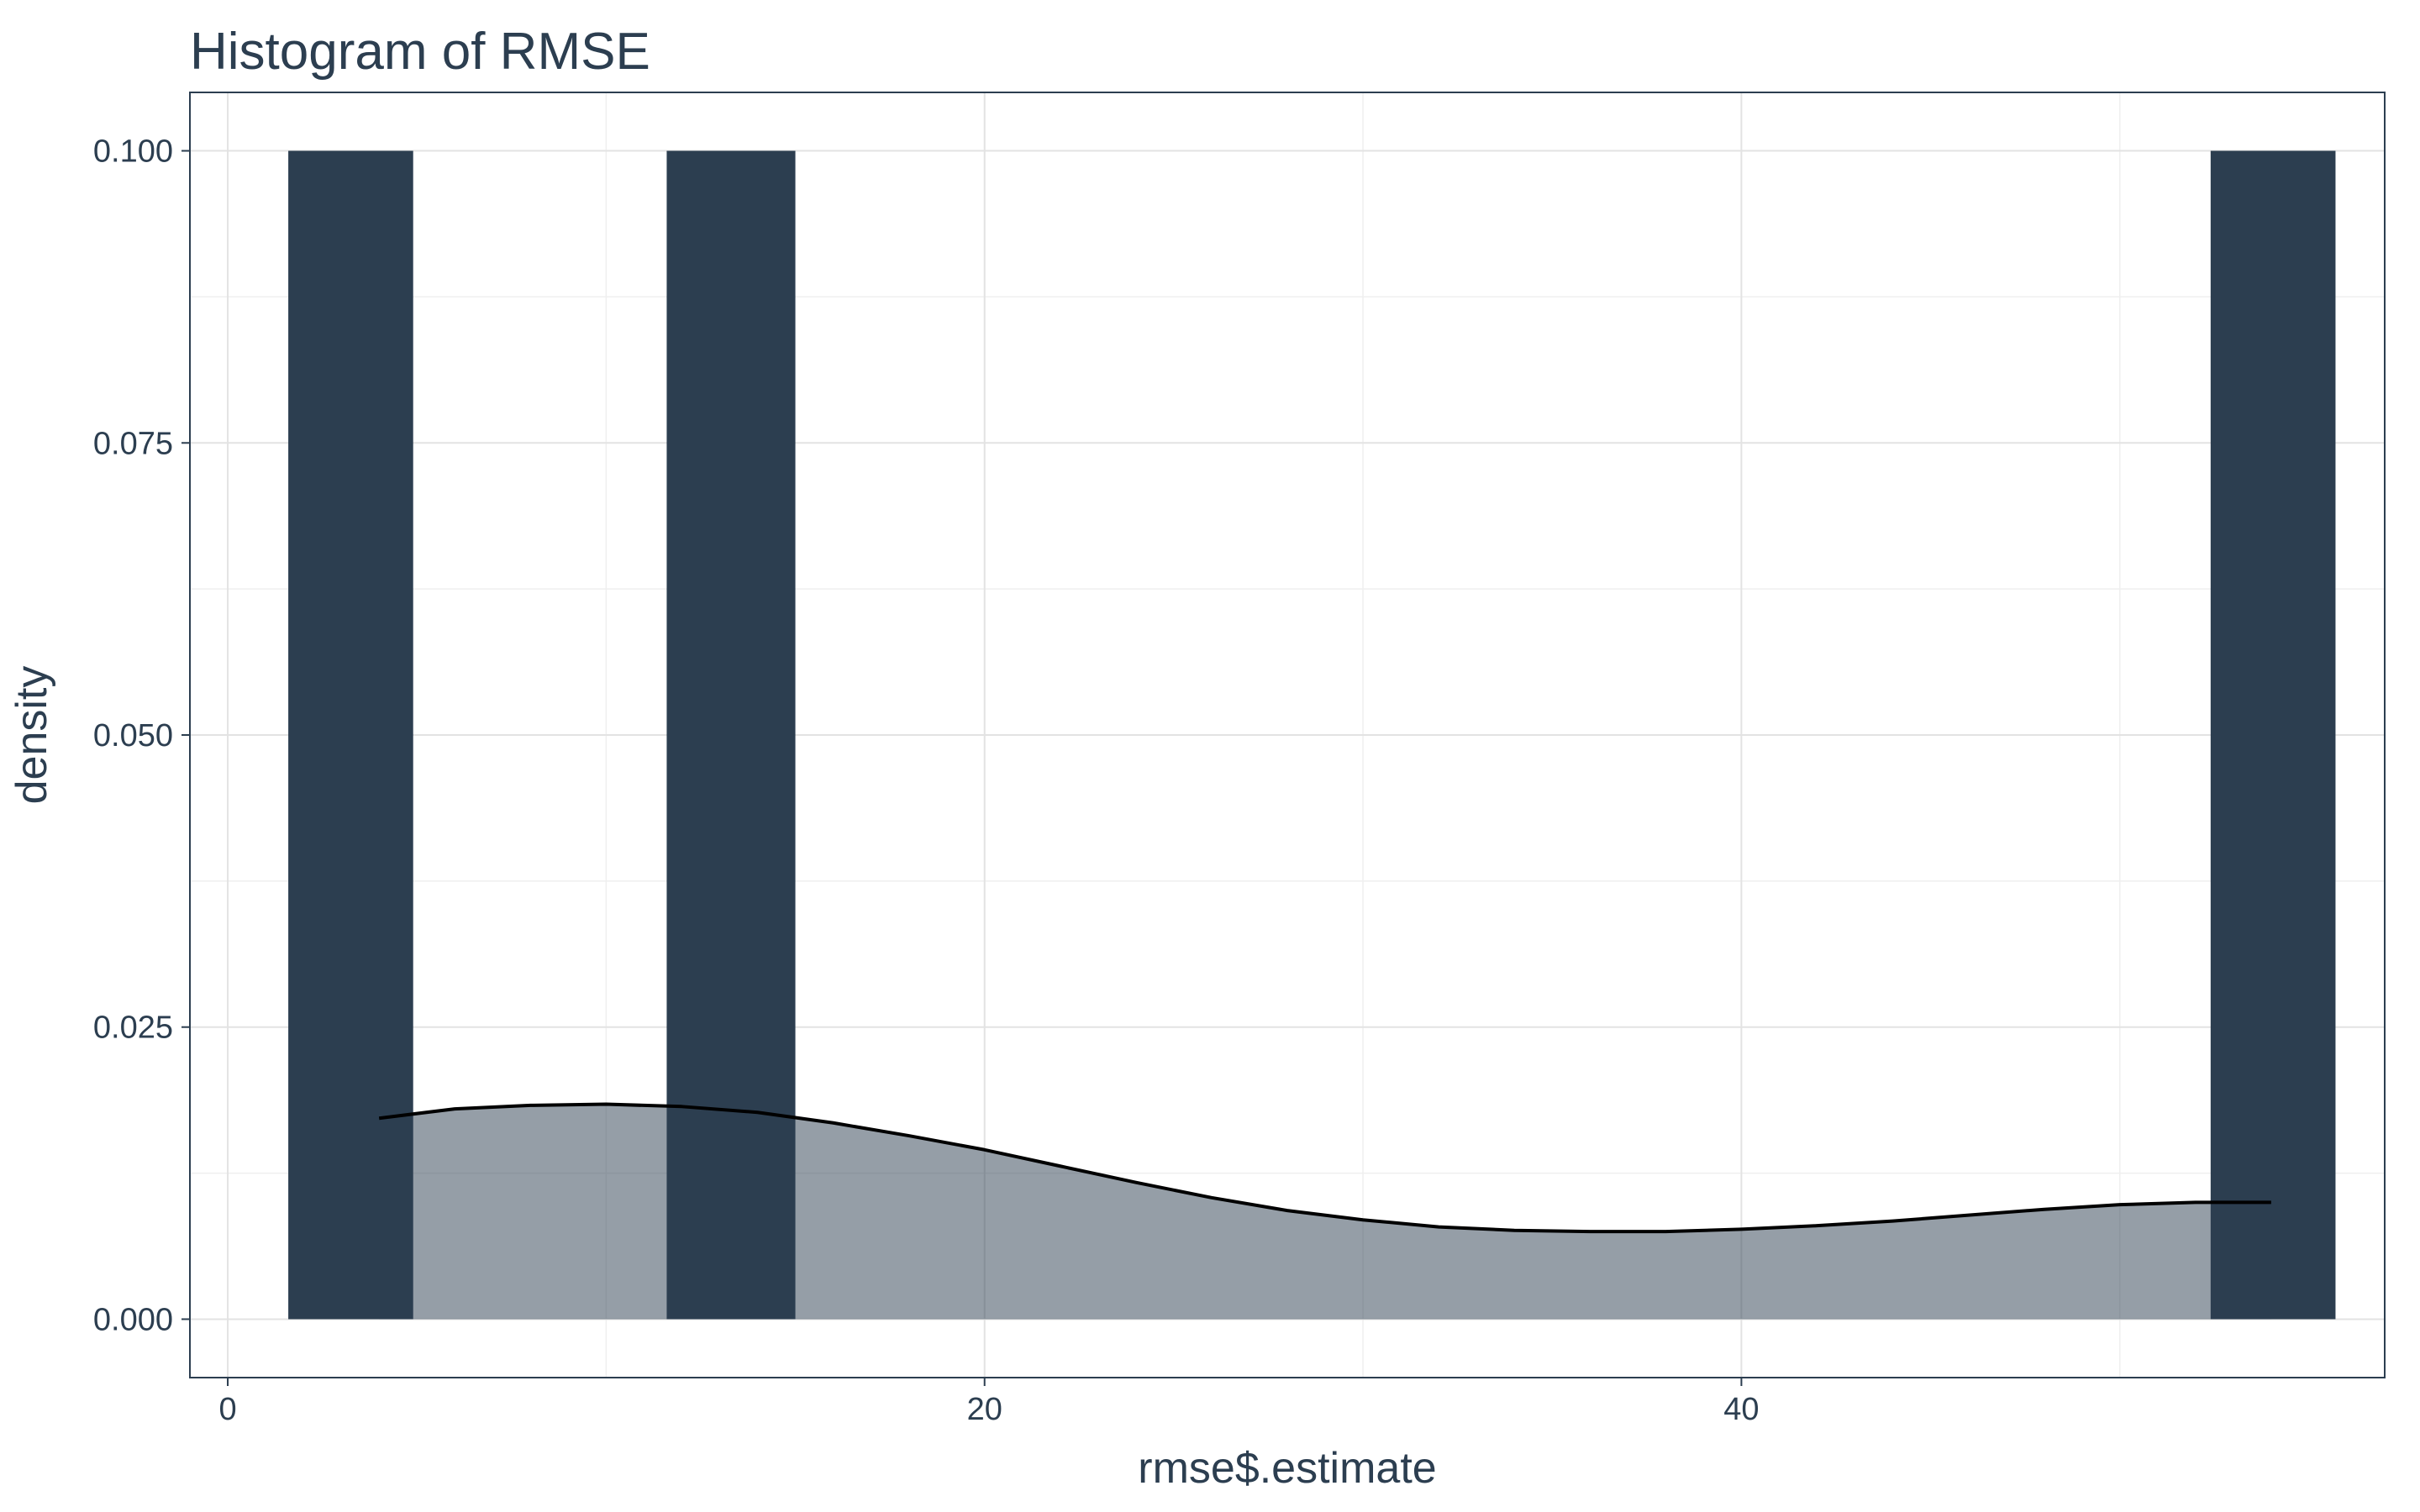 This screenshot has width=2420, height=1512. Describe the element at coordinates (133, 1319) in the screenshot. I see `y-tick-label: 0.000` at that location.